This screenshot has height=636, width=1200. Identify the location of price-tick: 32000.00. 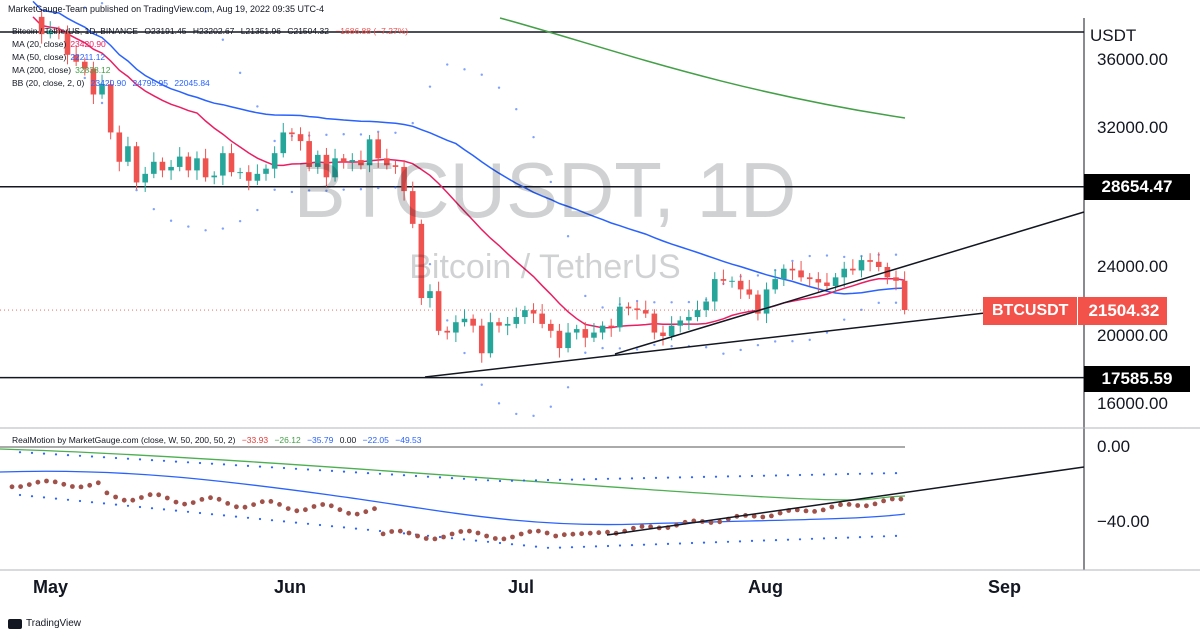
(1132, 127).